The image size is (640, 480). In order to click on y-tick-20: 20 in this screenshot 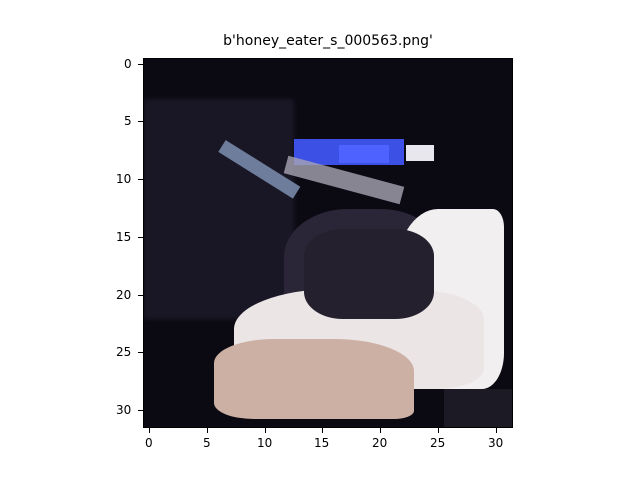, I will do `click(124, 295)`.